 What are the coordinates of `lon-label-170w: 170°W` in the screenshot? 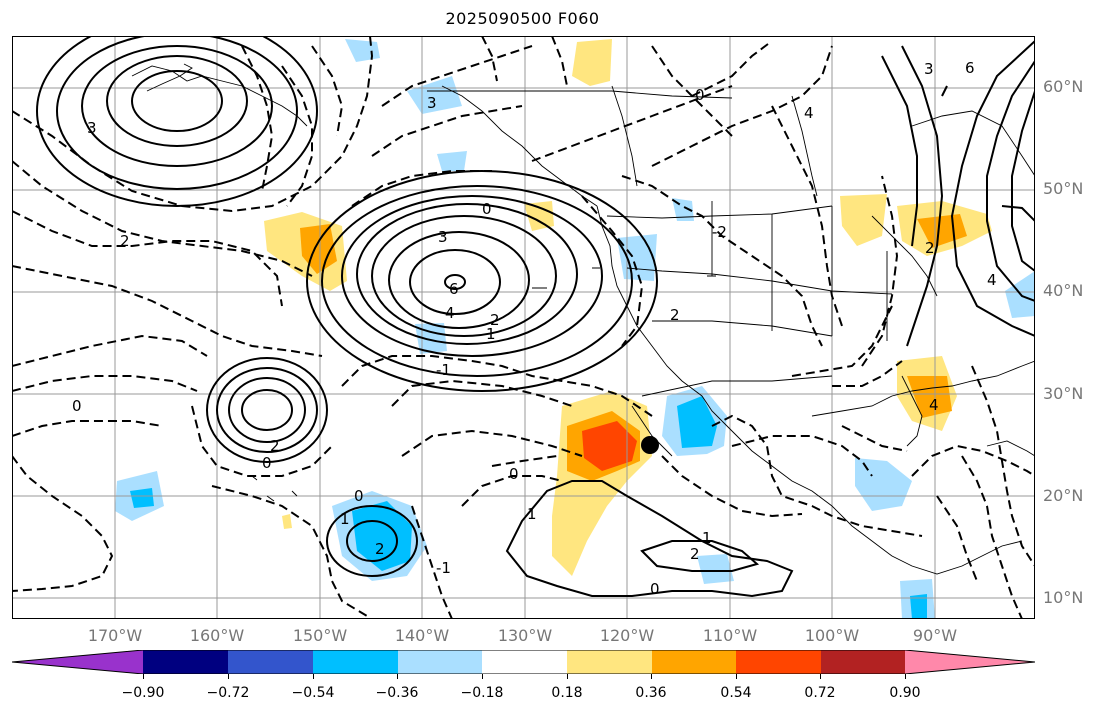 It's located at (115, 635).